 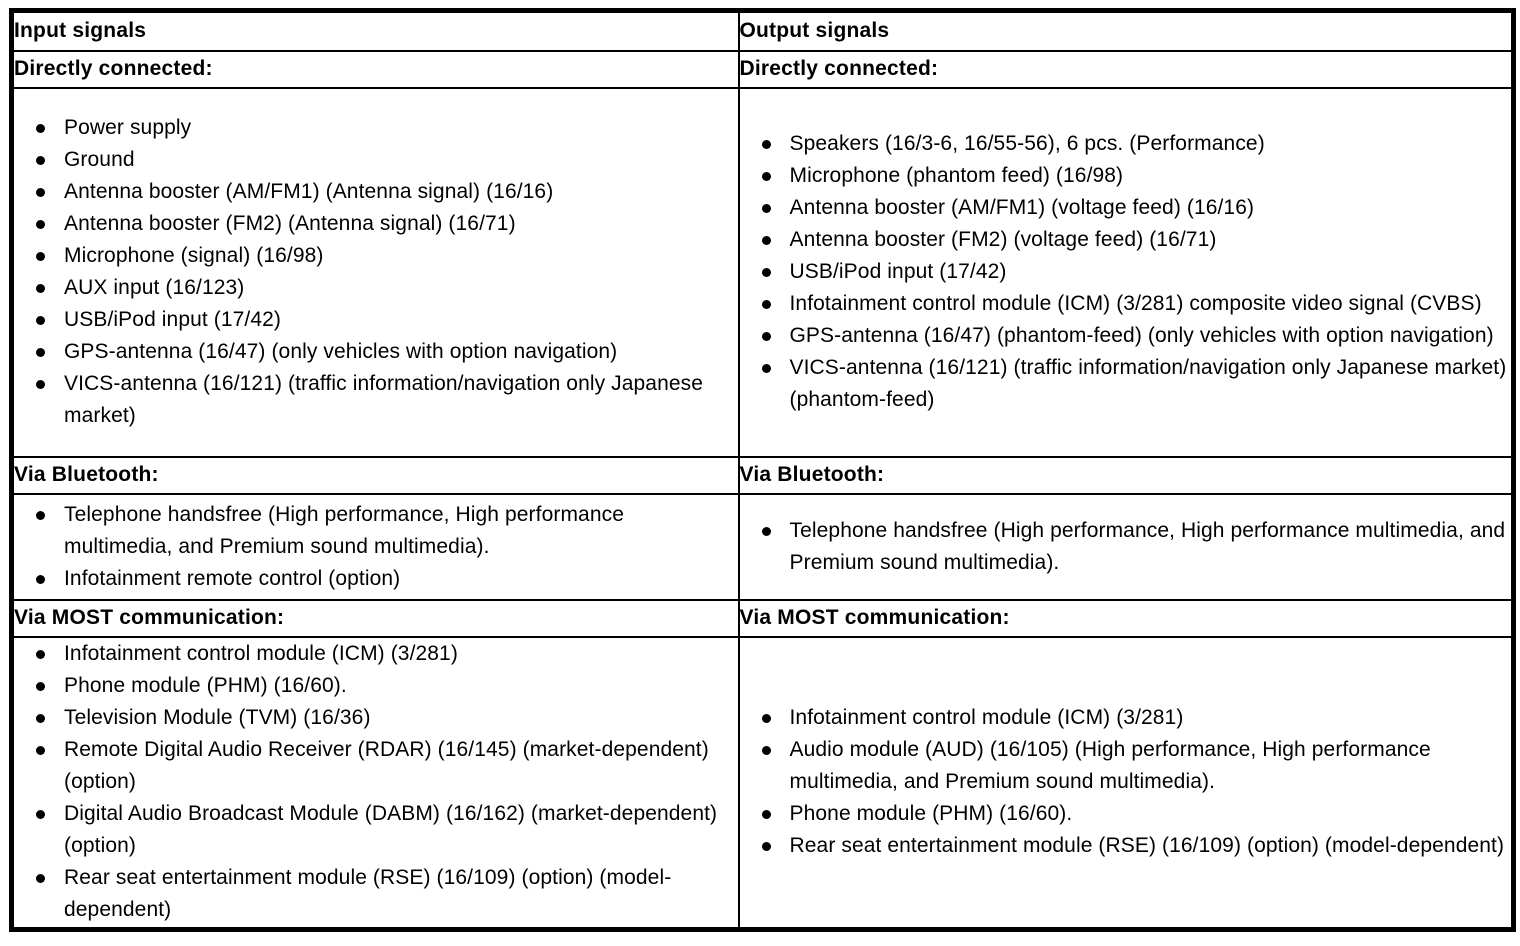 What do you see at coordinates (375, 69) in the screenshot?
I see `section-title-directly-connected-left: Directly connected:` at bounding box center [375, 69].